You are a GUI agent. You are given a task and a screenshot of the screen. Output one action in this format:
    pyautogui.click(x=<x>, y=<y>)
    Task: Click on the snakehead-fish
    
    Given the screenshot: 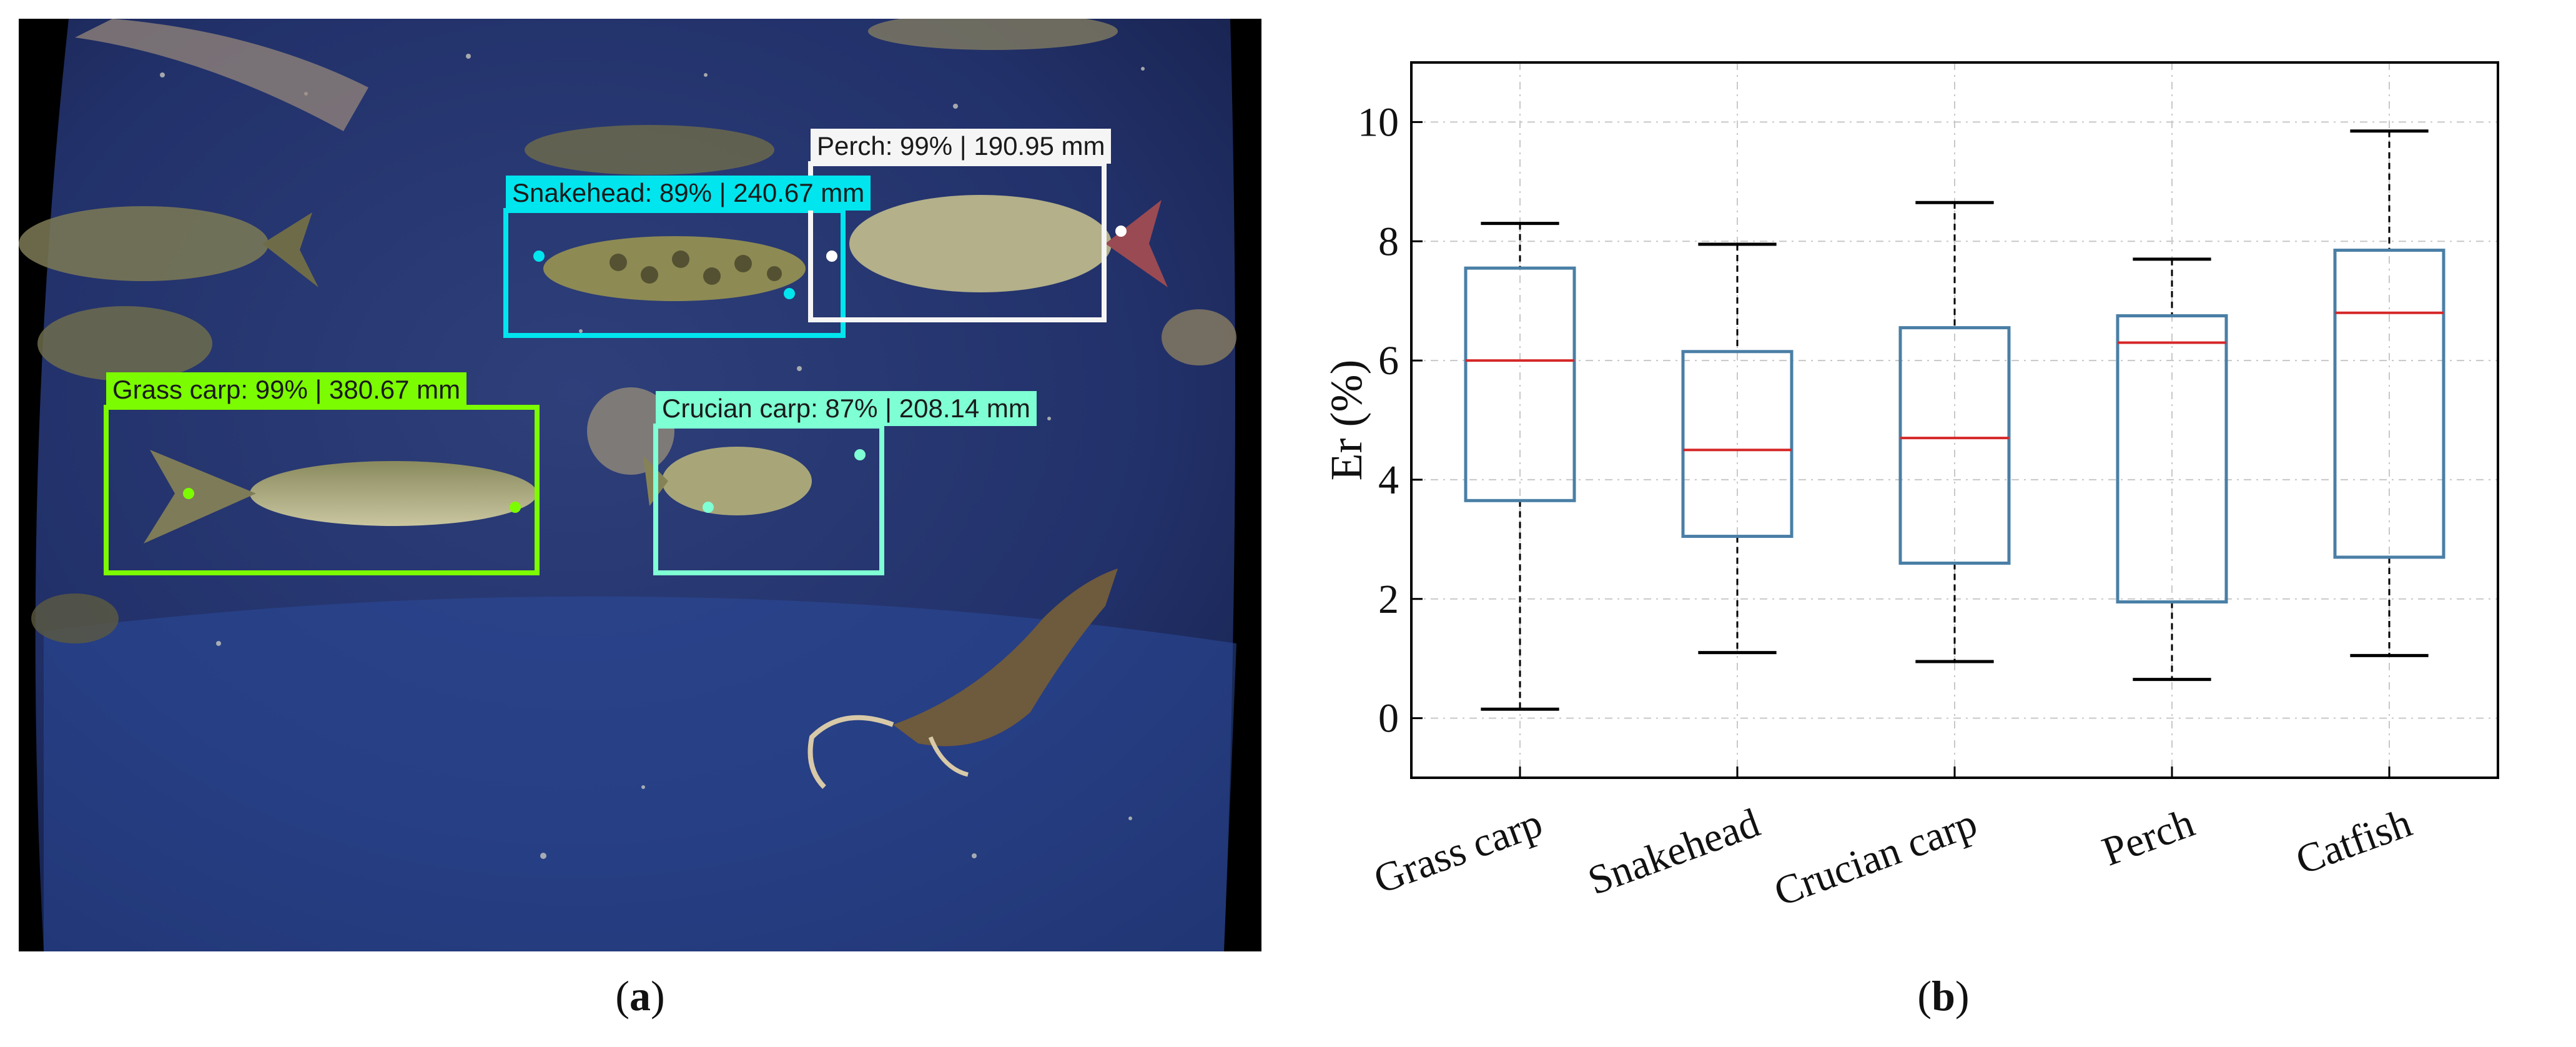 What is the action you would take?
    pyautogui.click(x=674, y=268)
    